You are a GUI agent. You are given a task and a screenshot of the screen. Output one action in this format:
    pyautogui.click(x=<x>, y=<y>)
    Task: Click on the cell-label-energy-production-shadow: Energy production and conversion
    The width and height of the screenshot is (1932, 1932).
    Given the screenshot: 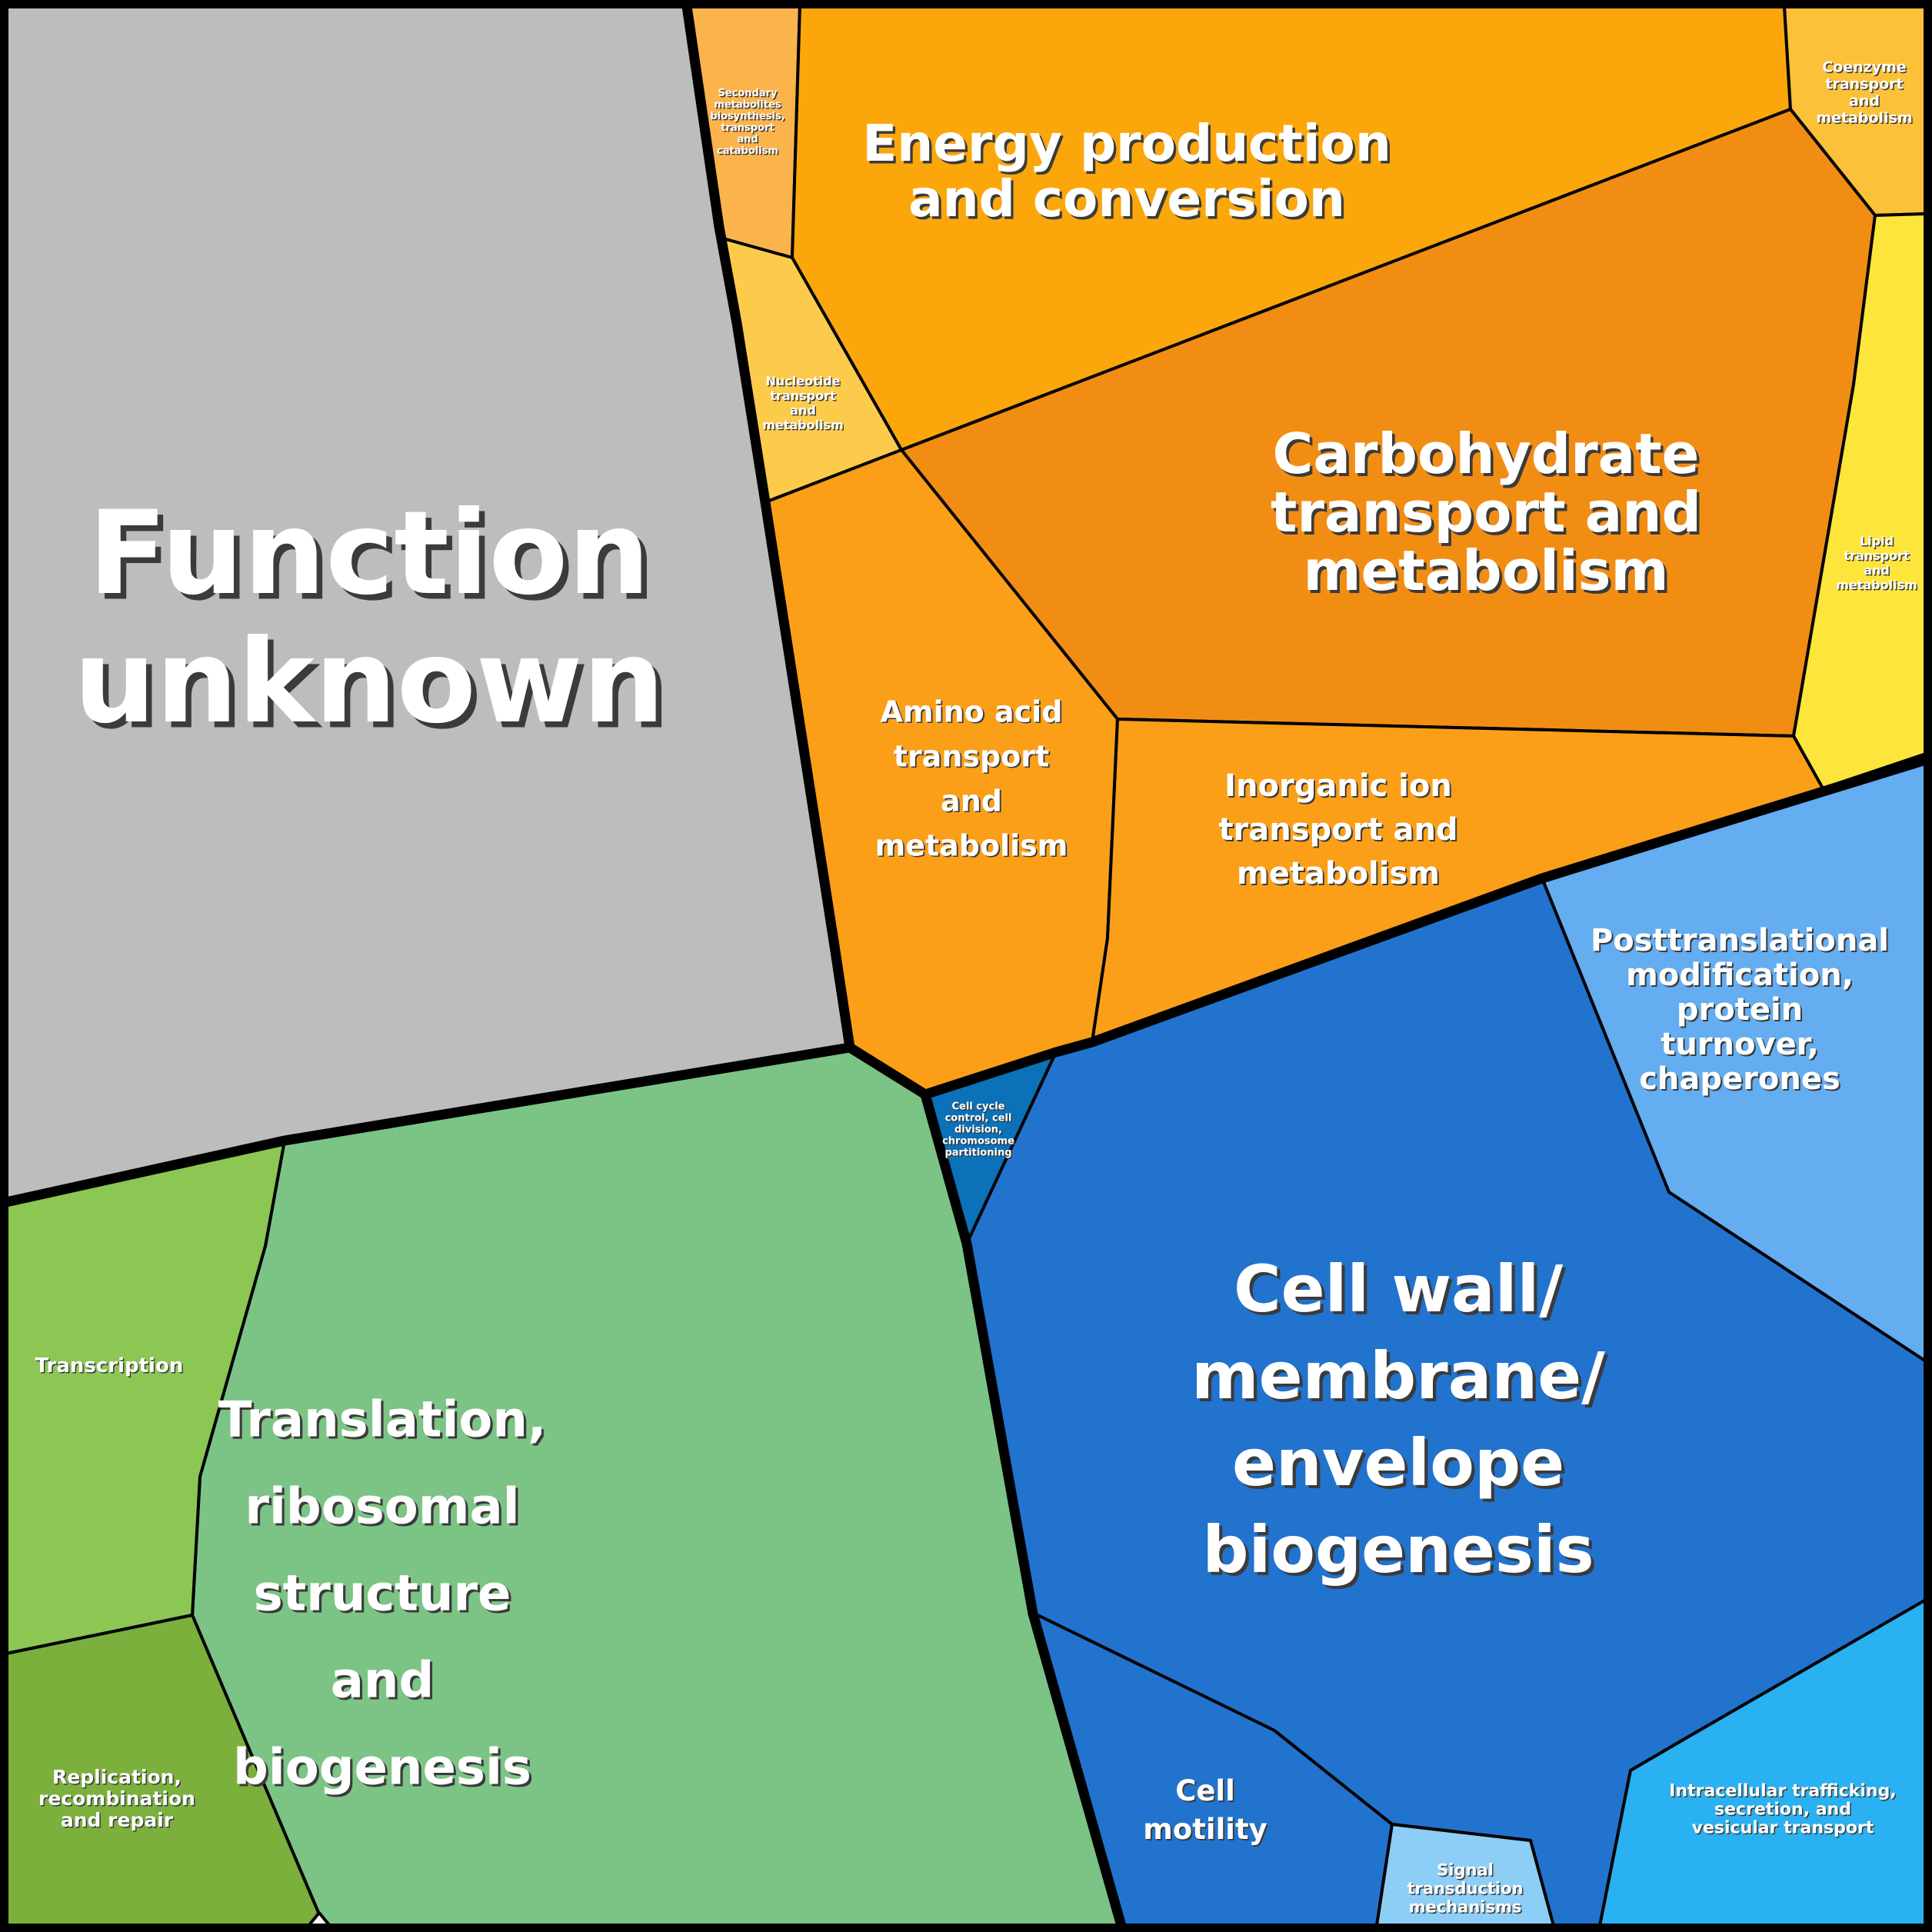 What is the action you would take?
    pyautogui.click(x=1129, y=173)
    